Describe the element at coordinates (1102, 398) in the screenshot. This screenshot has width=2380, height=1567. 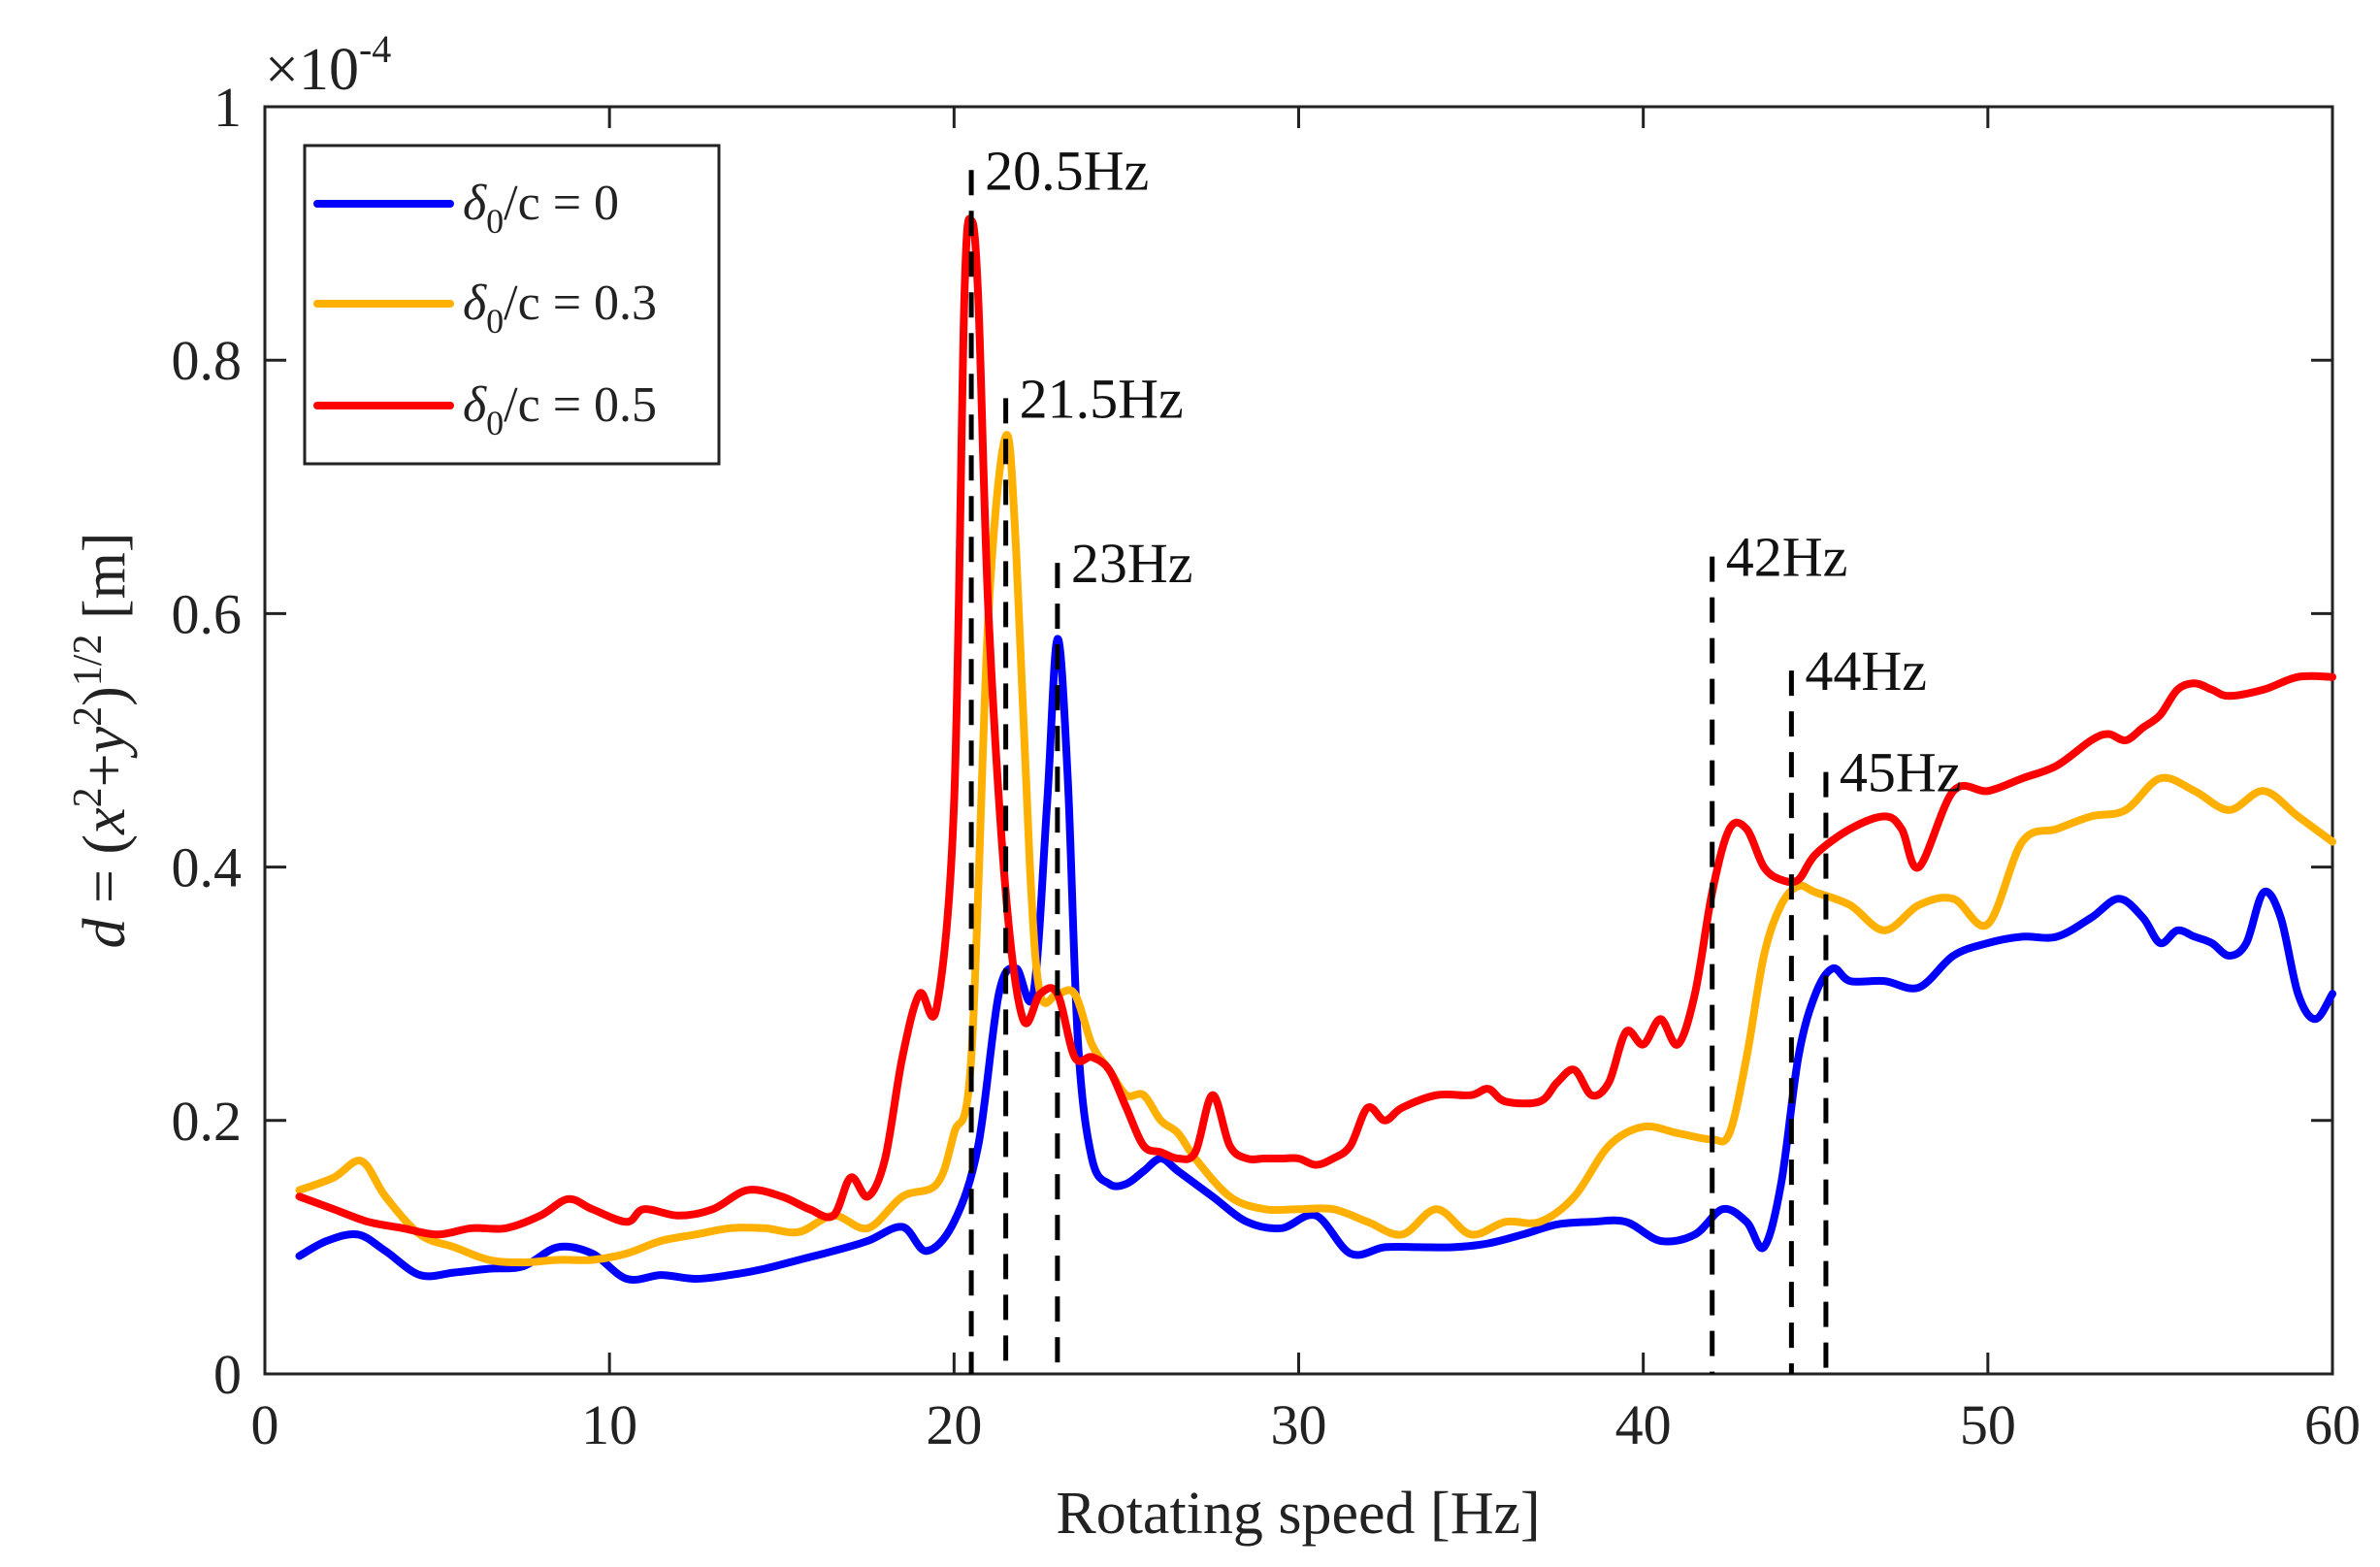
I see `resonance-marker-label: 21.5Hz` at that location.